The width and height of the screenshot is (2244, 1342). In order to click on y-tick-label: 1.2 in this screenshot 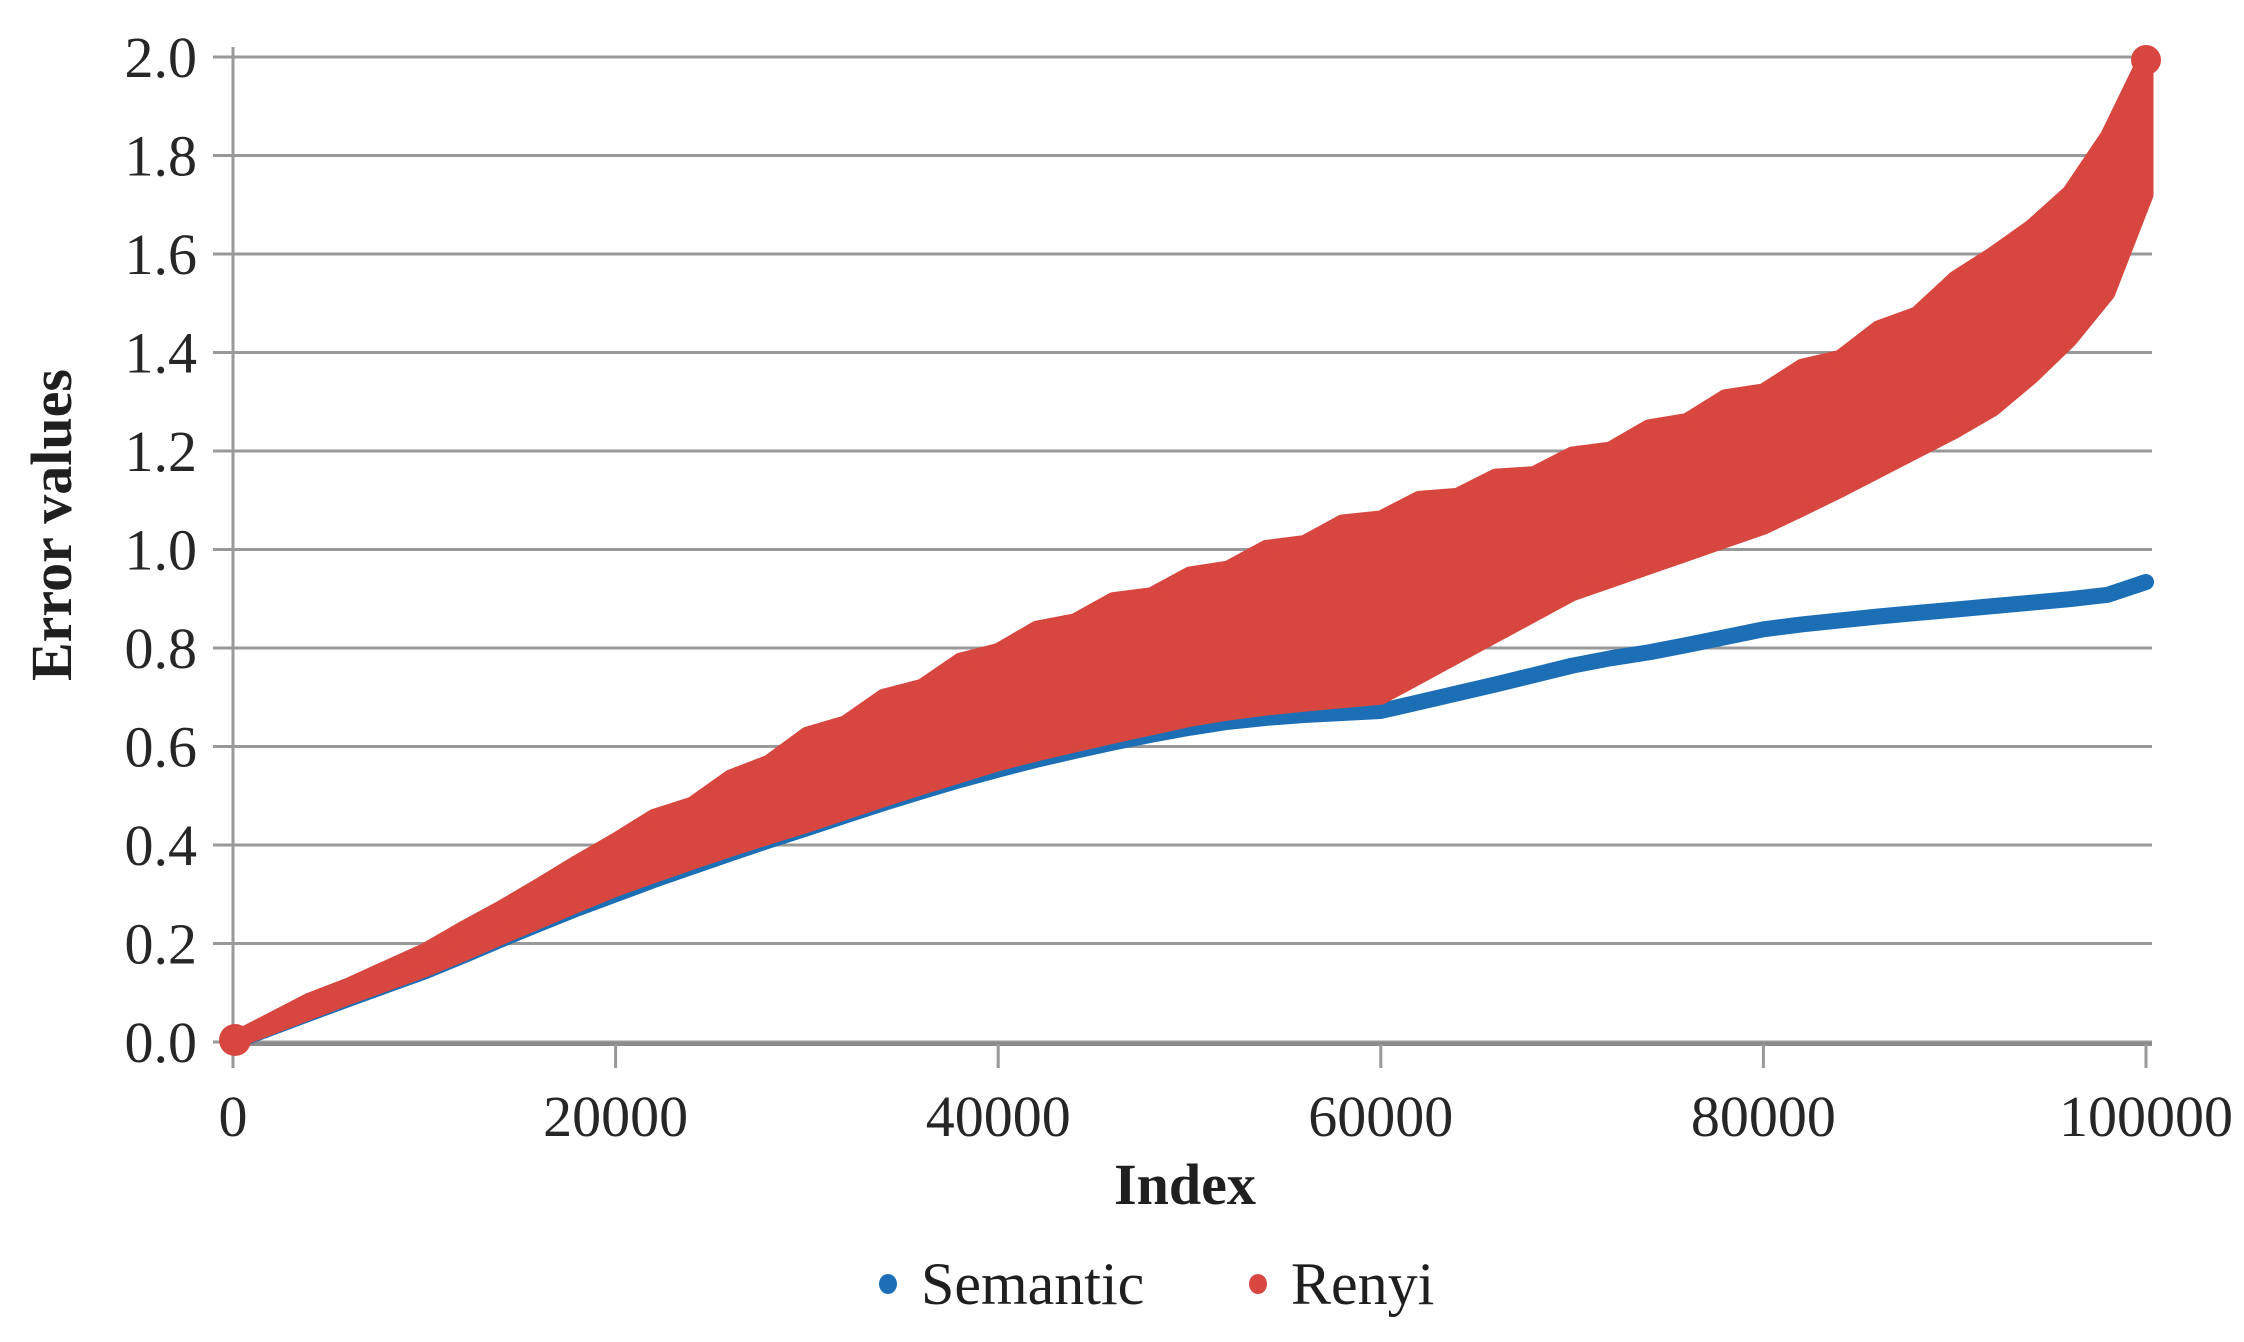, I will do `click(161, 451)`.